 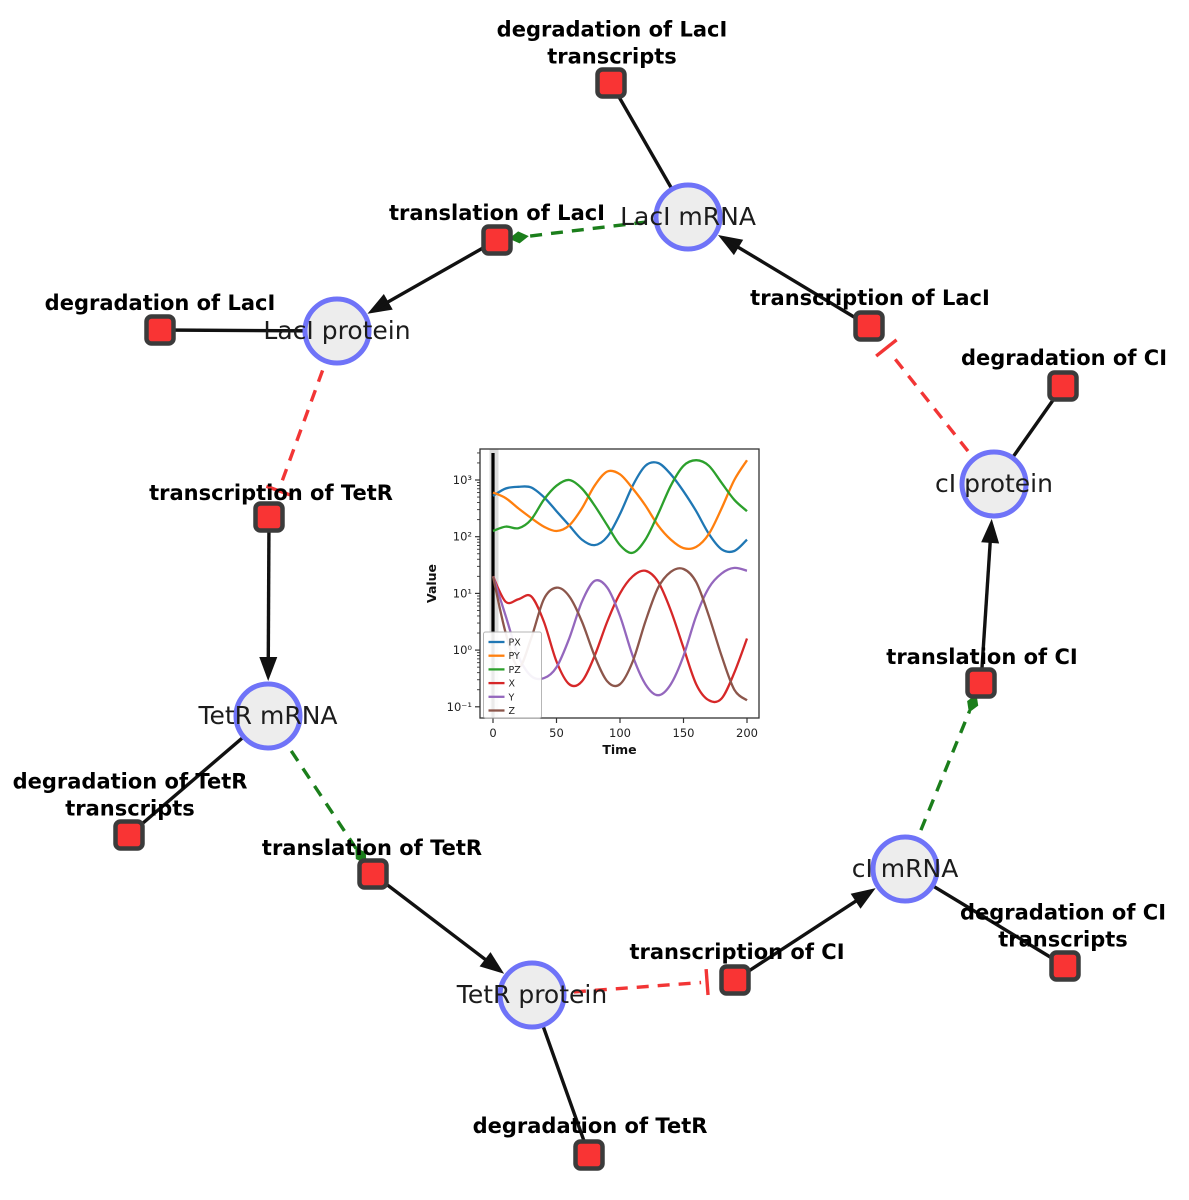 I want to click on chart-legend: PX PY PZ XYZ, so click(x=512, y=675).